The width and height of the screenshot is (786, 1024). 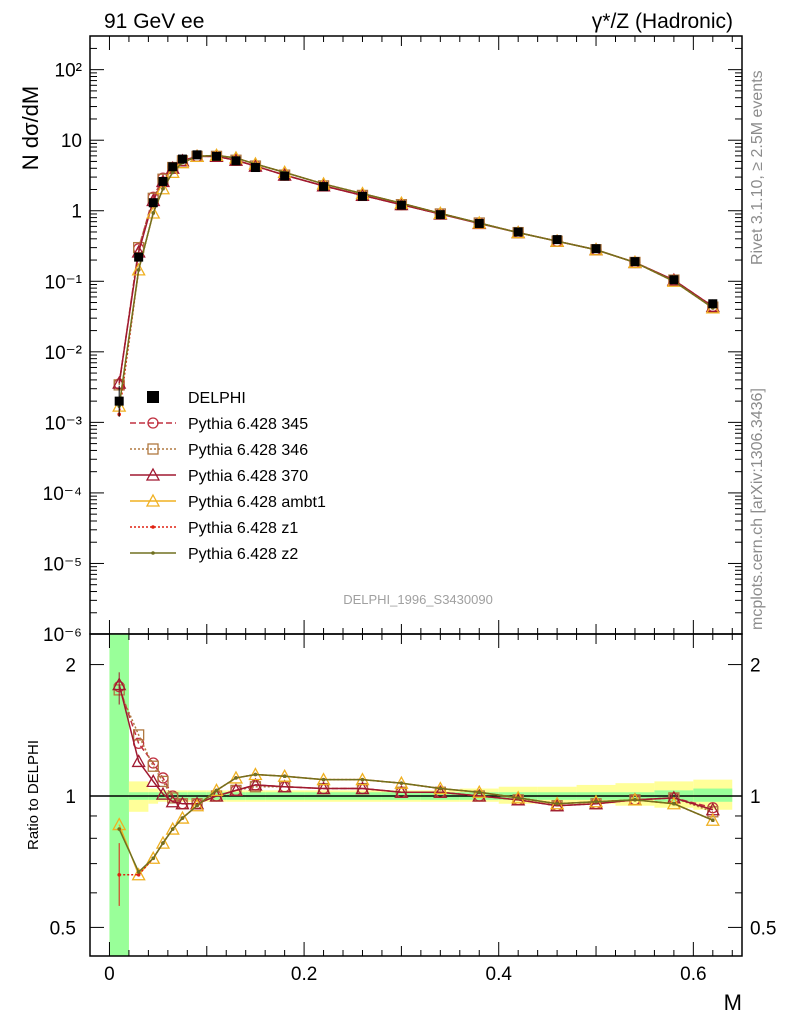 I want to click on legend-label: Pythia 6.428 345, so click(x=248, y=424).